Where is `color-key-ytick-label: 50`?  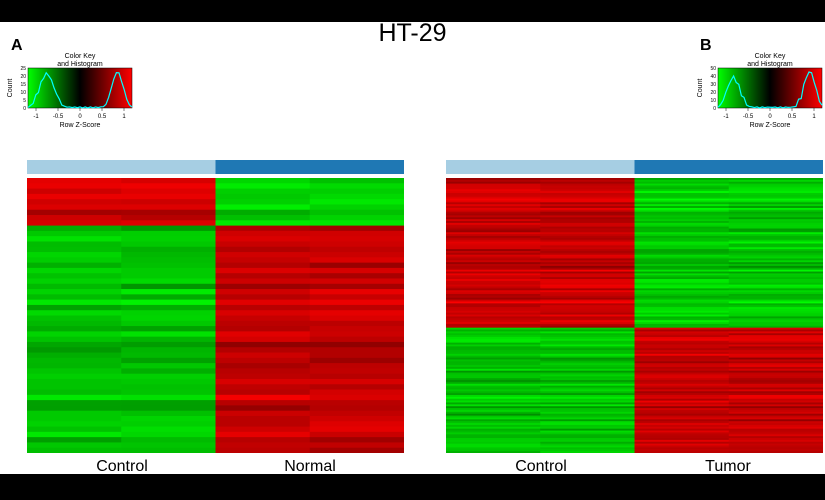 color-key-ytick-label: 50 is located at coordinates (713, 69).